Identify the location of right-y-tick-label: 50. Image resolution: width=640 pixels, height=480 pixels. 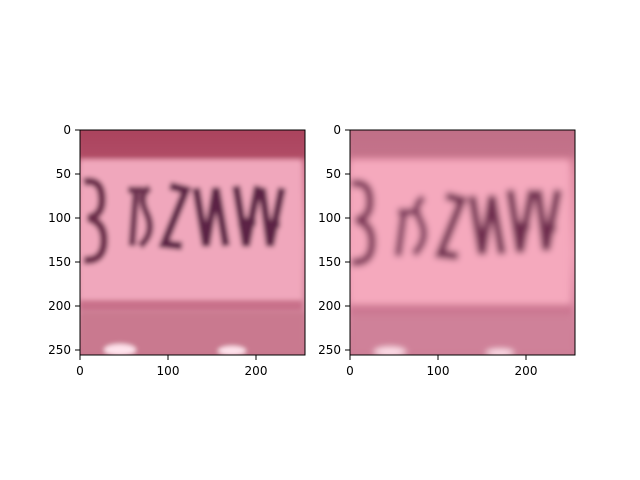
(333, 174).